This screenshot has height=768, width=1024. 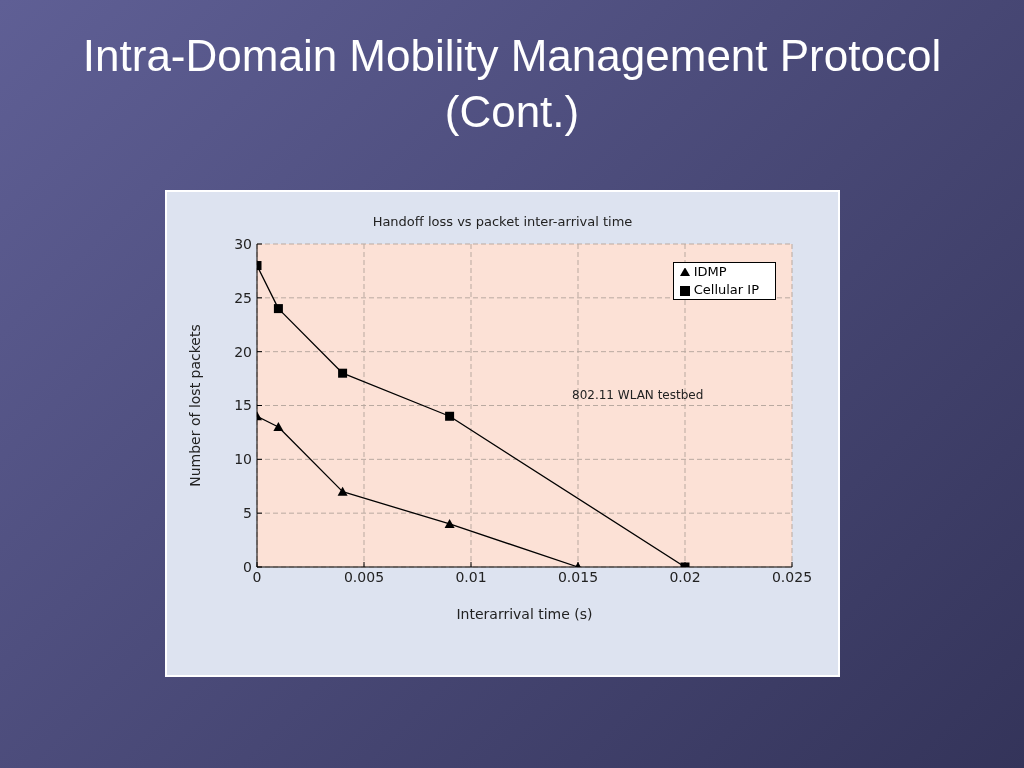 What do you see at coordinates (247, 513) in the screenshot?
I see `y-tick-label: 5` at bounding box center [247, 513].